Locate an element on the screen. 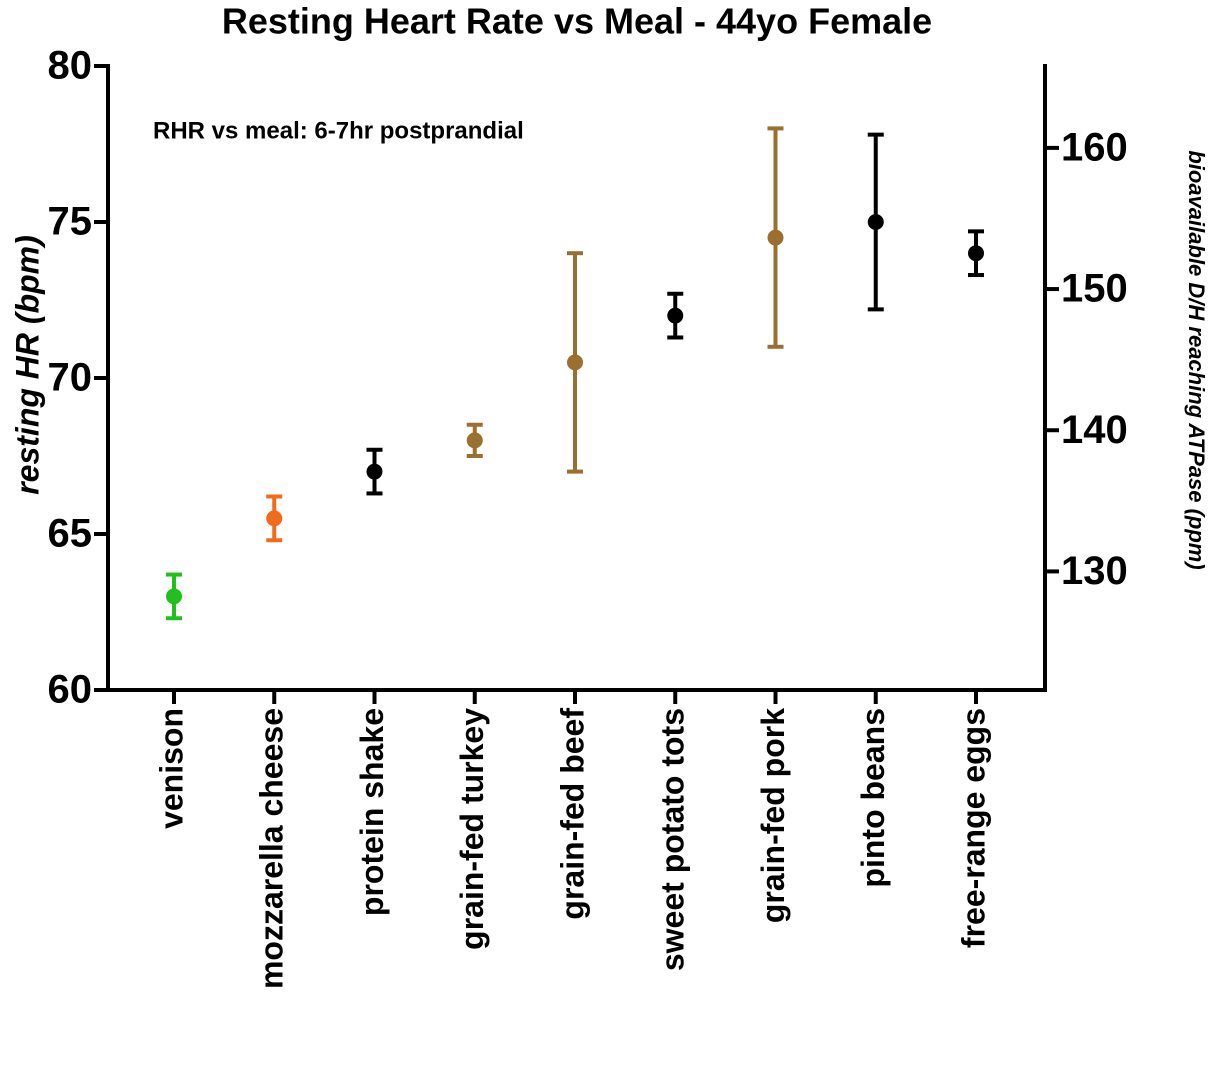  x-tick-label: grain-fed pork is located at coordinates (773, 815).